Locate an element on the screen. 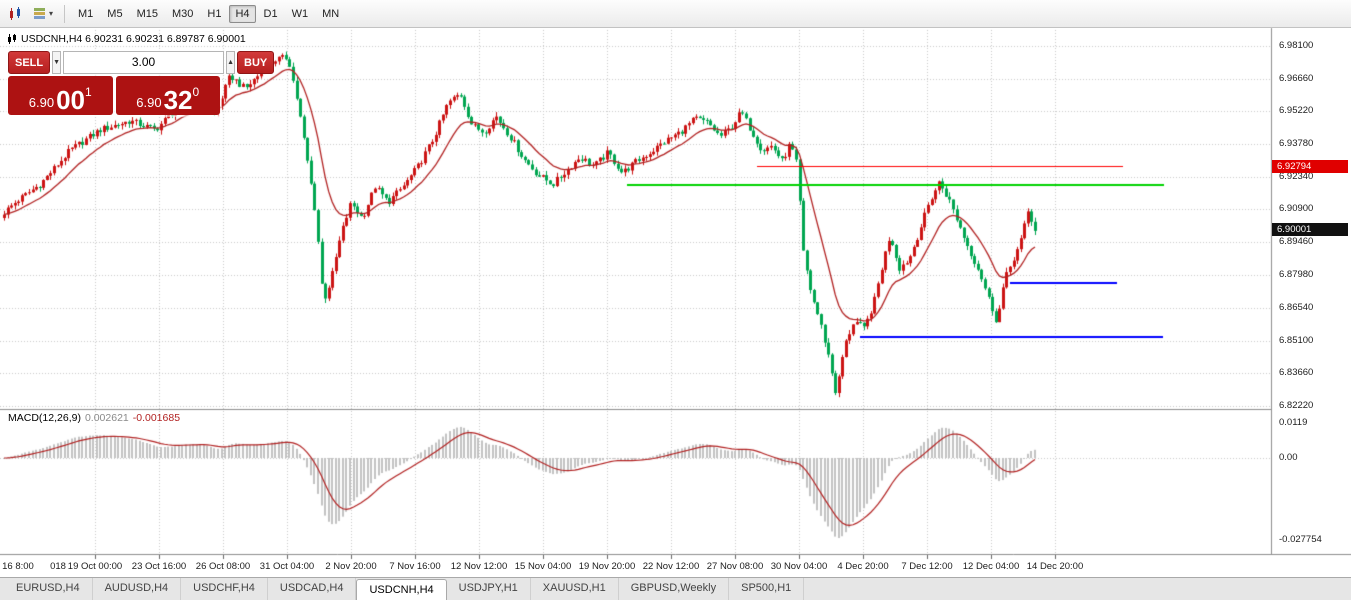  price-axis-label: 6.93780 is located at coordinates (1296, 143).